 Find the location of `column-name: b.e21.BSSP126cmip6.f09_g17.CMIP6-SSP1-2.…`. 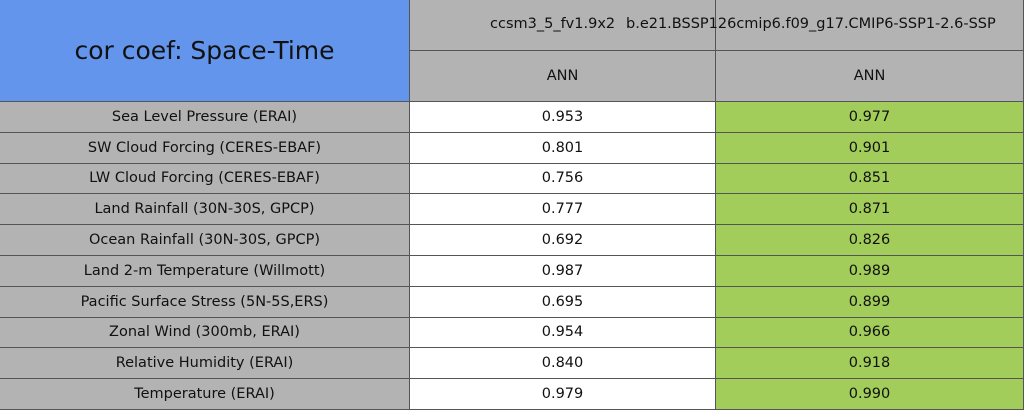

column-name: b.e21.BSSP126cmip6.f09_g17.CMIP6-SSP1-2.… is located at coordinates (811, 24).